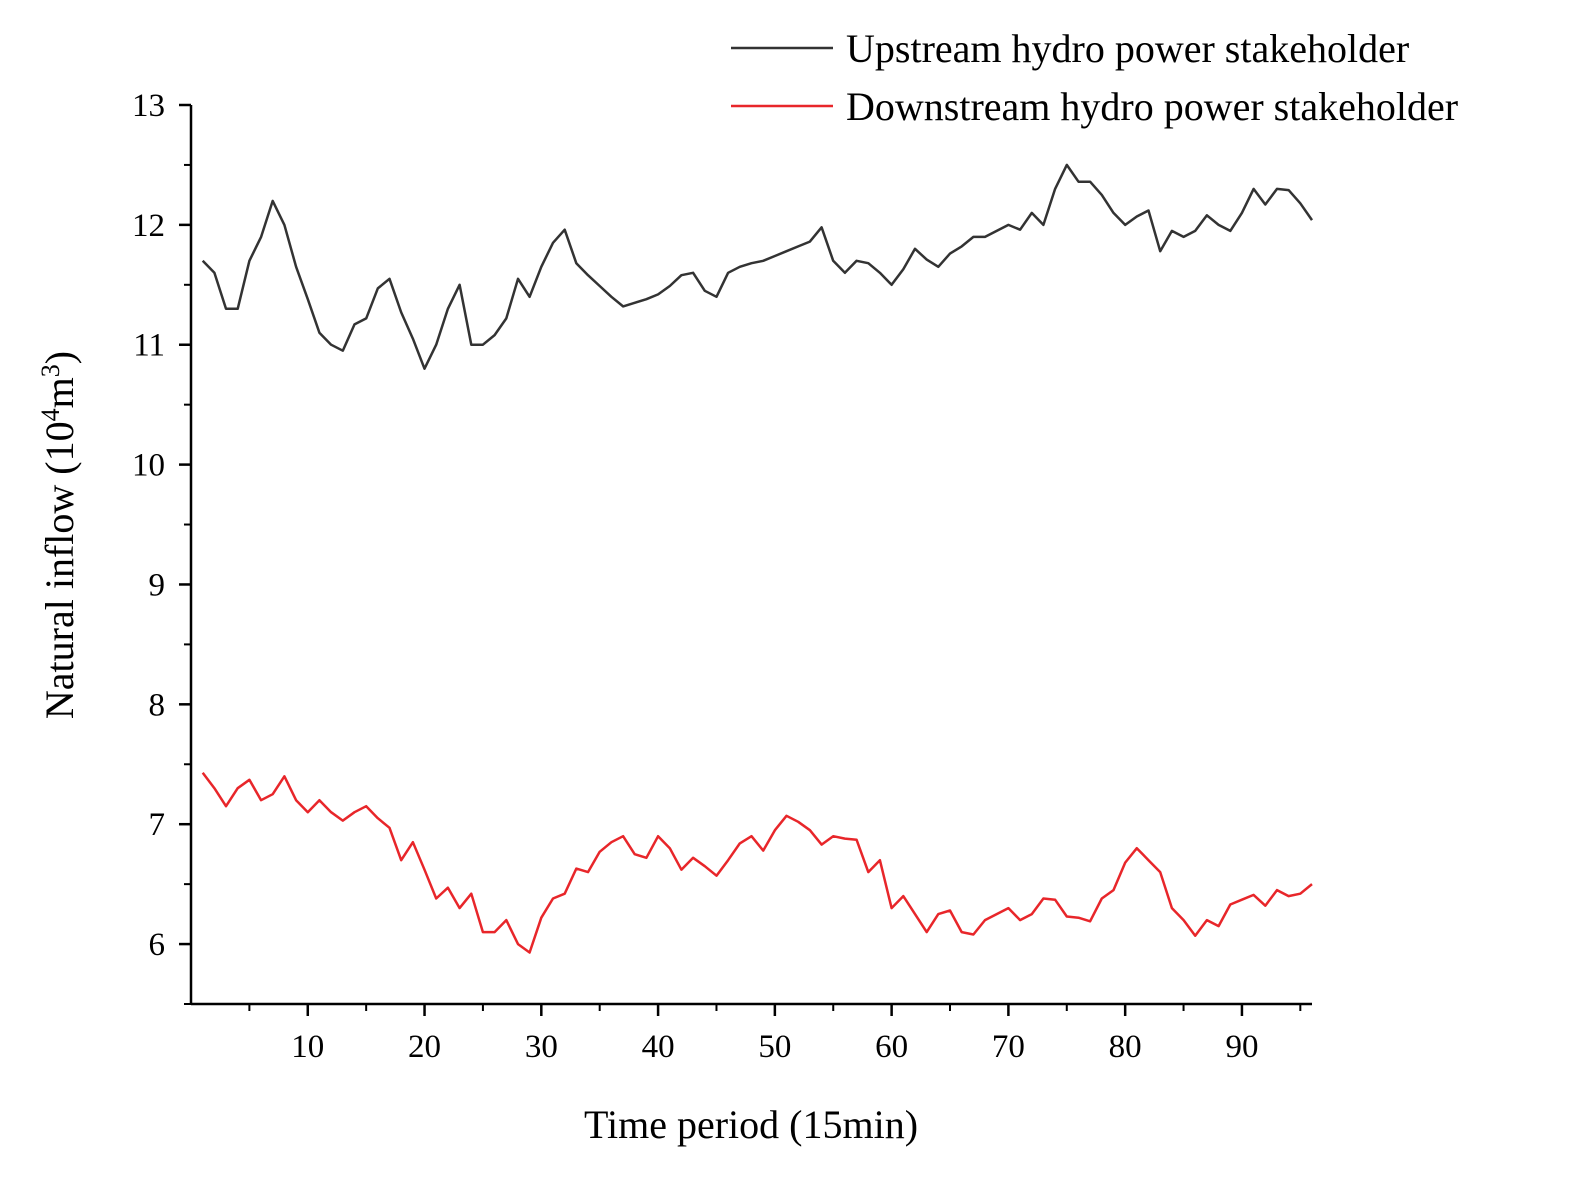  I want to click on y-tick-label-9: 9, so click(157, 585).